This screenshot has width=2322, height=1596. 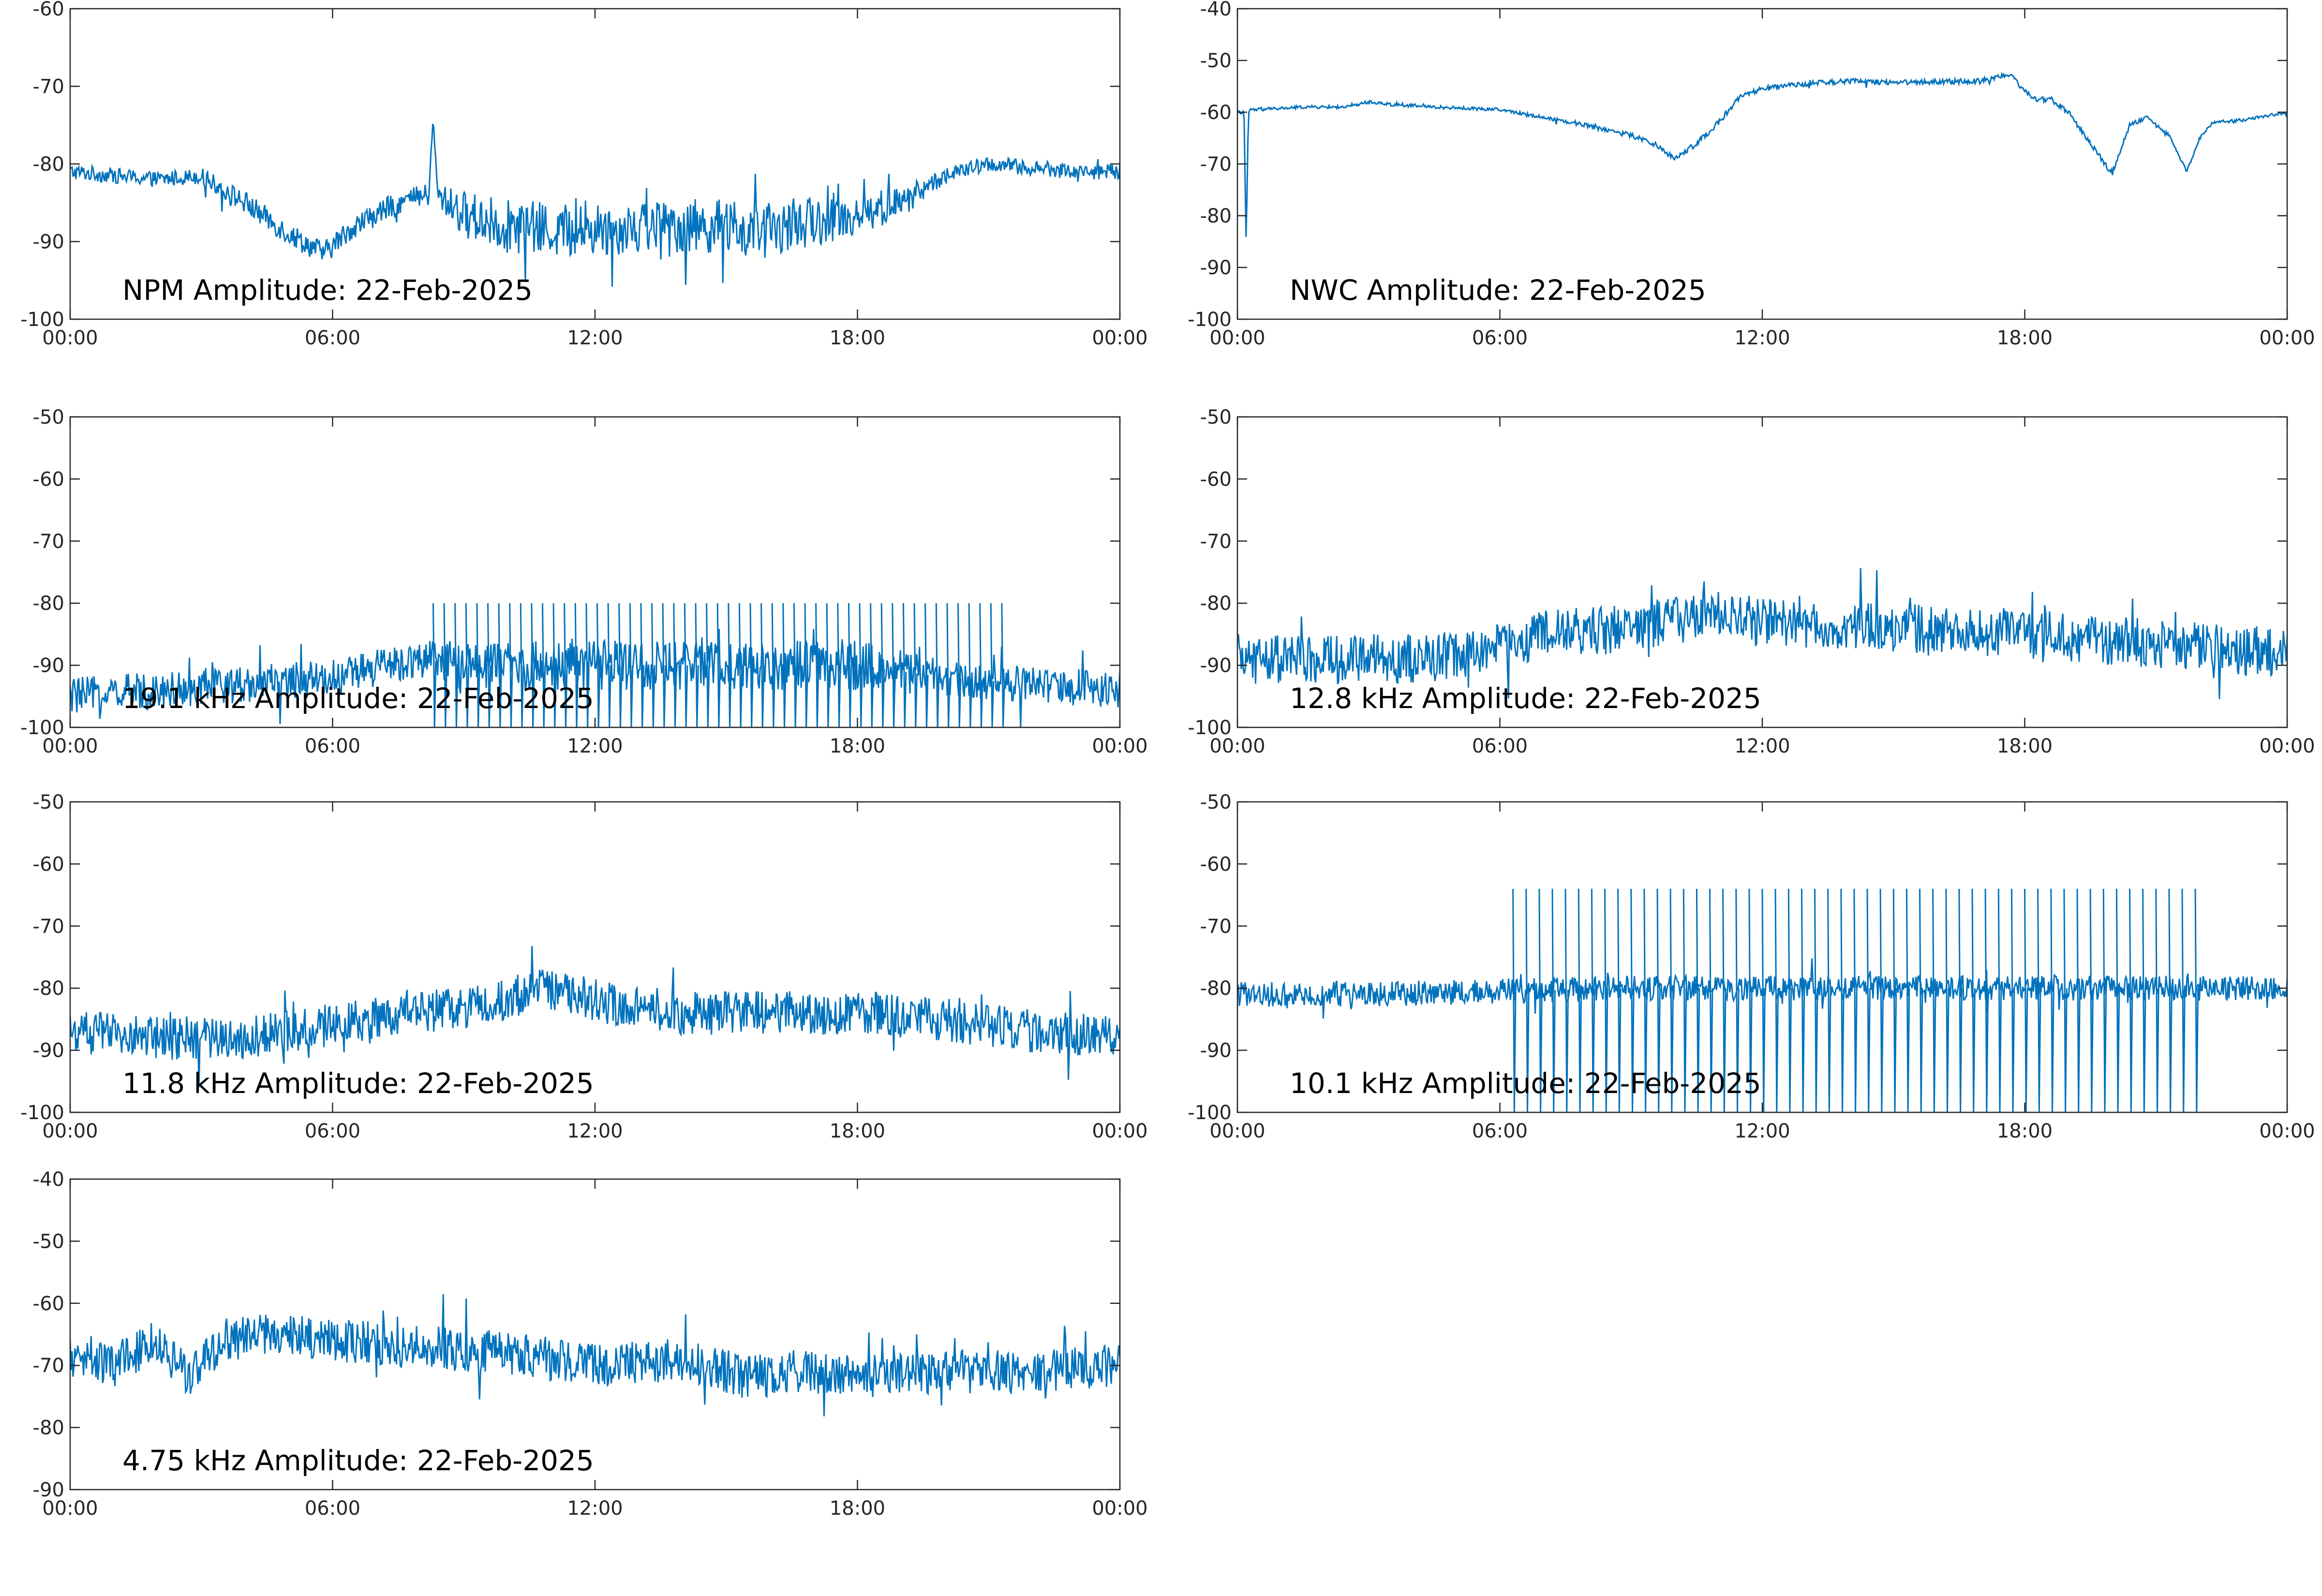 What do you see at coordinates (358, 698) in the screenshot?
I see `chart-title: 19.1 kHz Amplitude: 22-Feb-2025` at bounding box center [358, 698].